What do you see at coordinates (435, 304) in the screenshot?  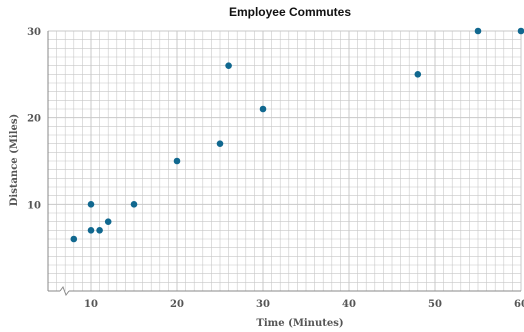 I see `x-tick-label: 50` at bounding box center [435, 304].